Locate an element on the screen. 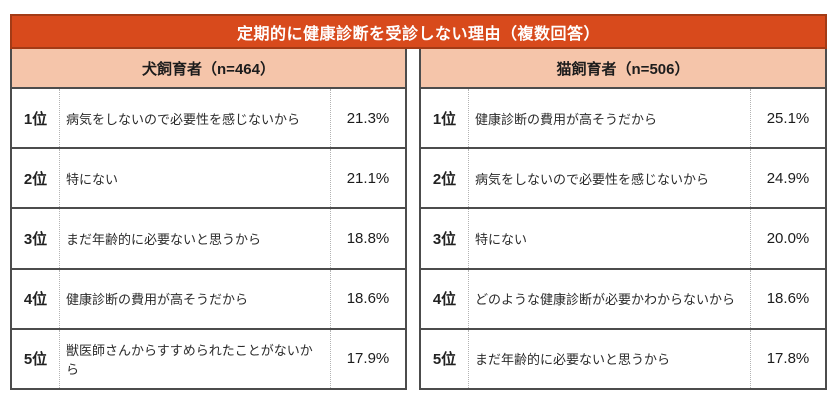  table-row: 3位 特にない 20.0% is located at coordinates (623, 237).